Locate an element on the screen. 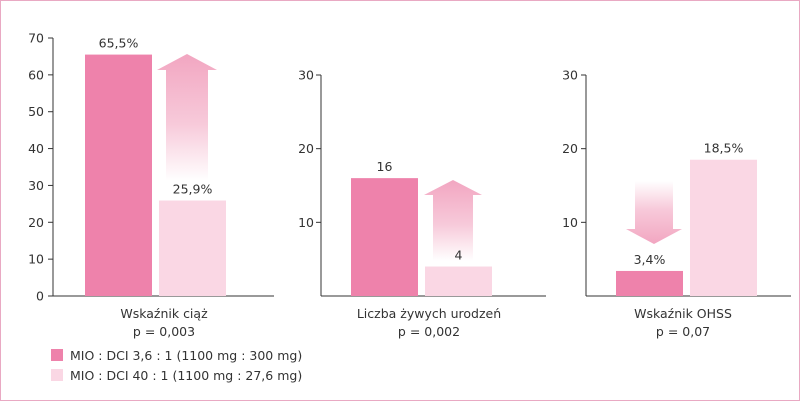 This screenshot has height=401, width=800. p-value-label: p = 0,07 is located at coordinates (683, 331).